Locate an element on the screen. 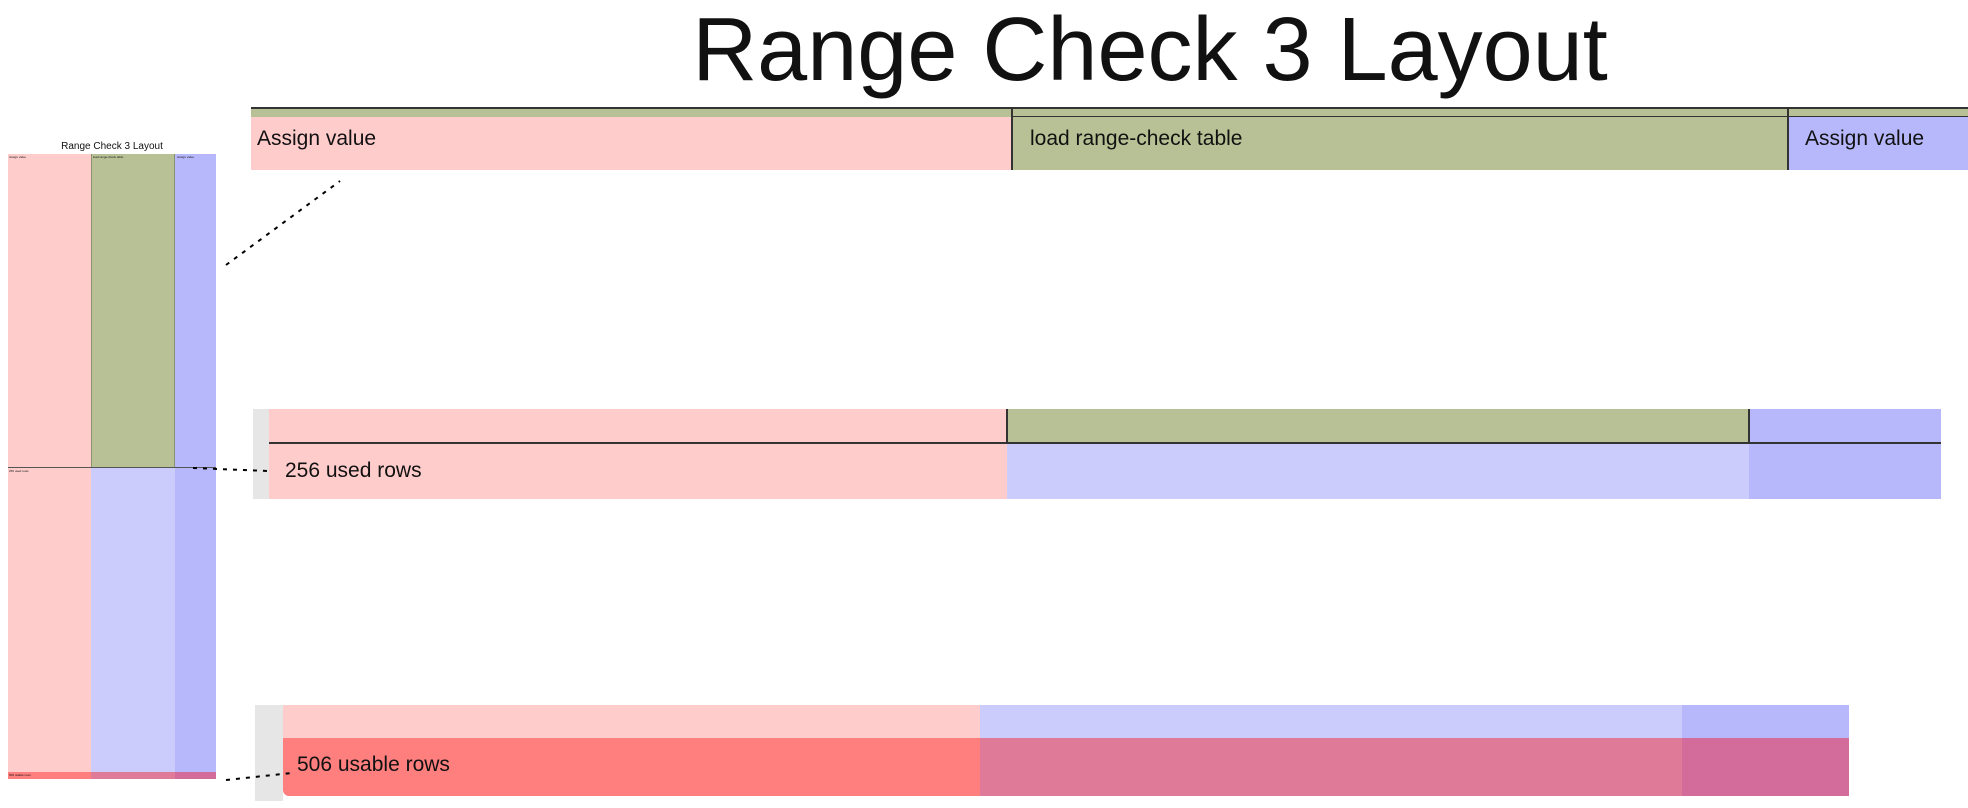 This screenshot has height=808, width=1968. detail-top-load-table-label: load range-check table is located at coordinates (1136, 138).